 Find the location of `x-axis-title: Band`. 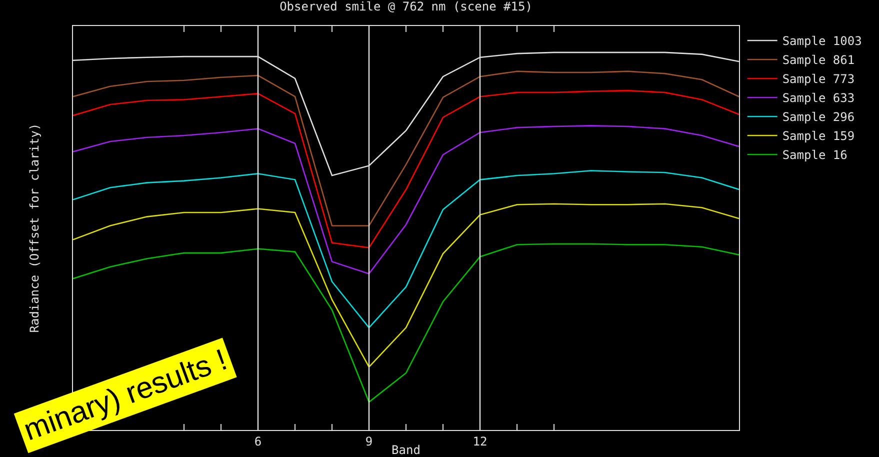

x-axis-title: Band is located at coordinates (406, 450).